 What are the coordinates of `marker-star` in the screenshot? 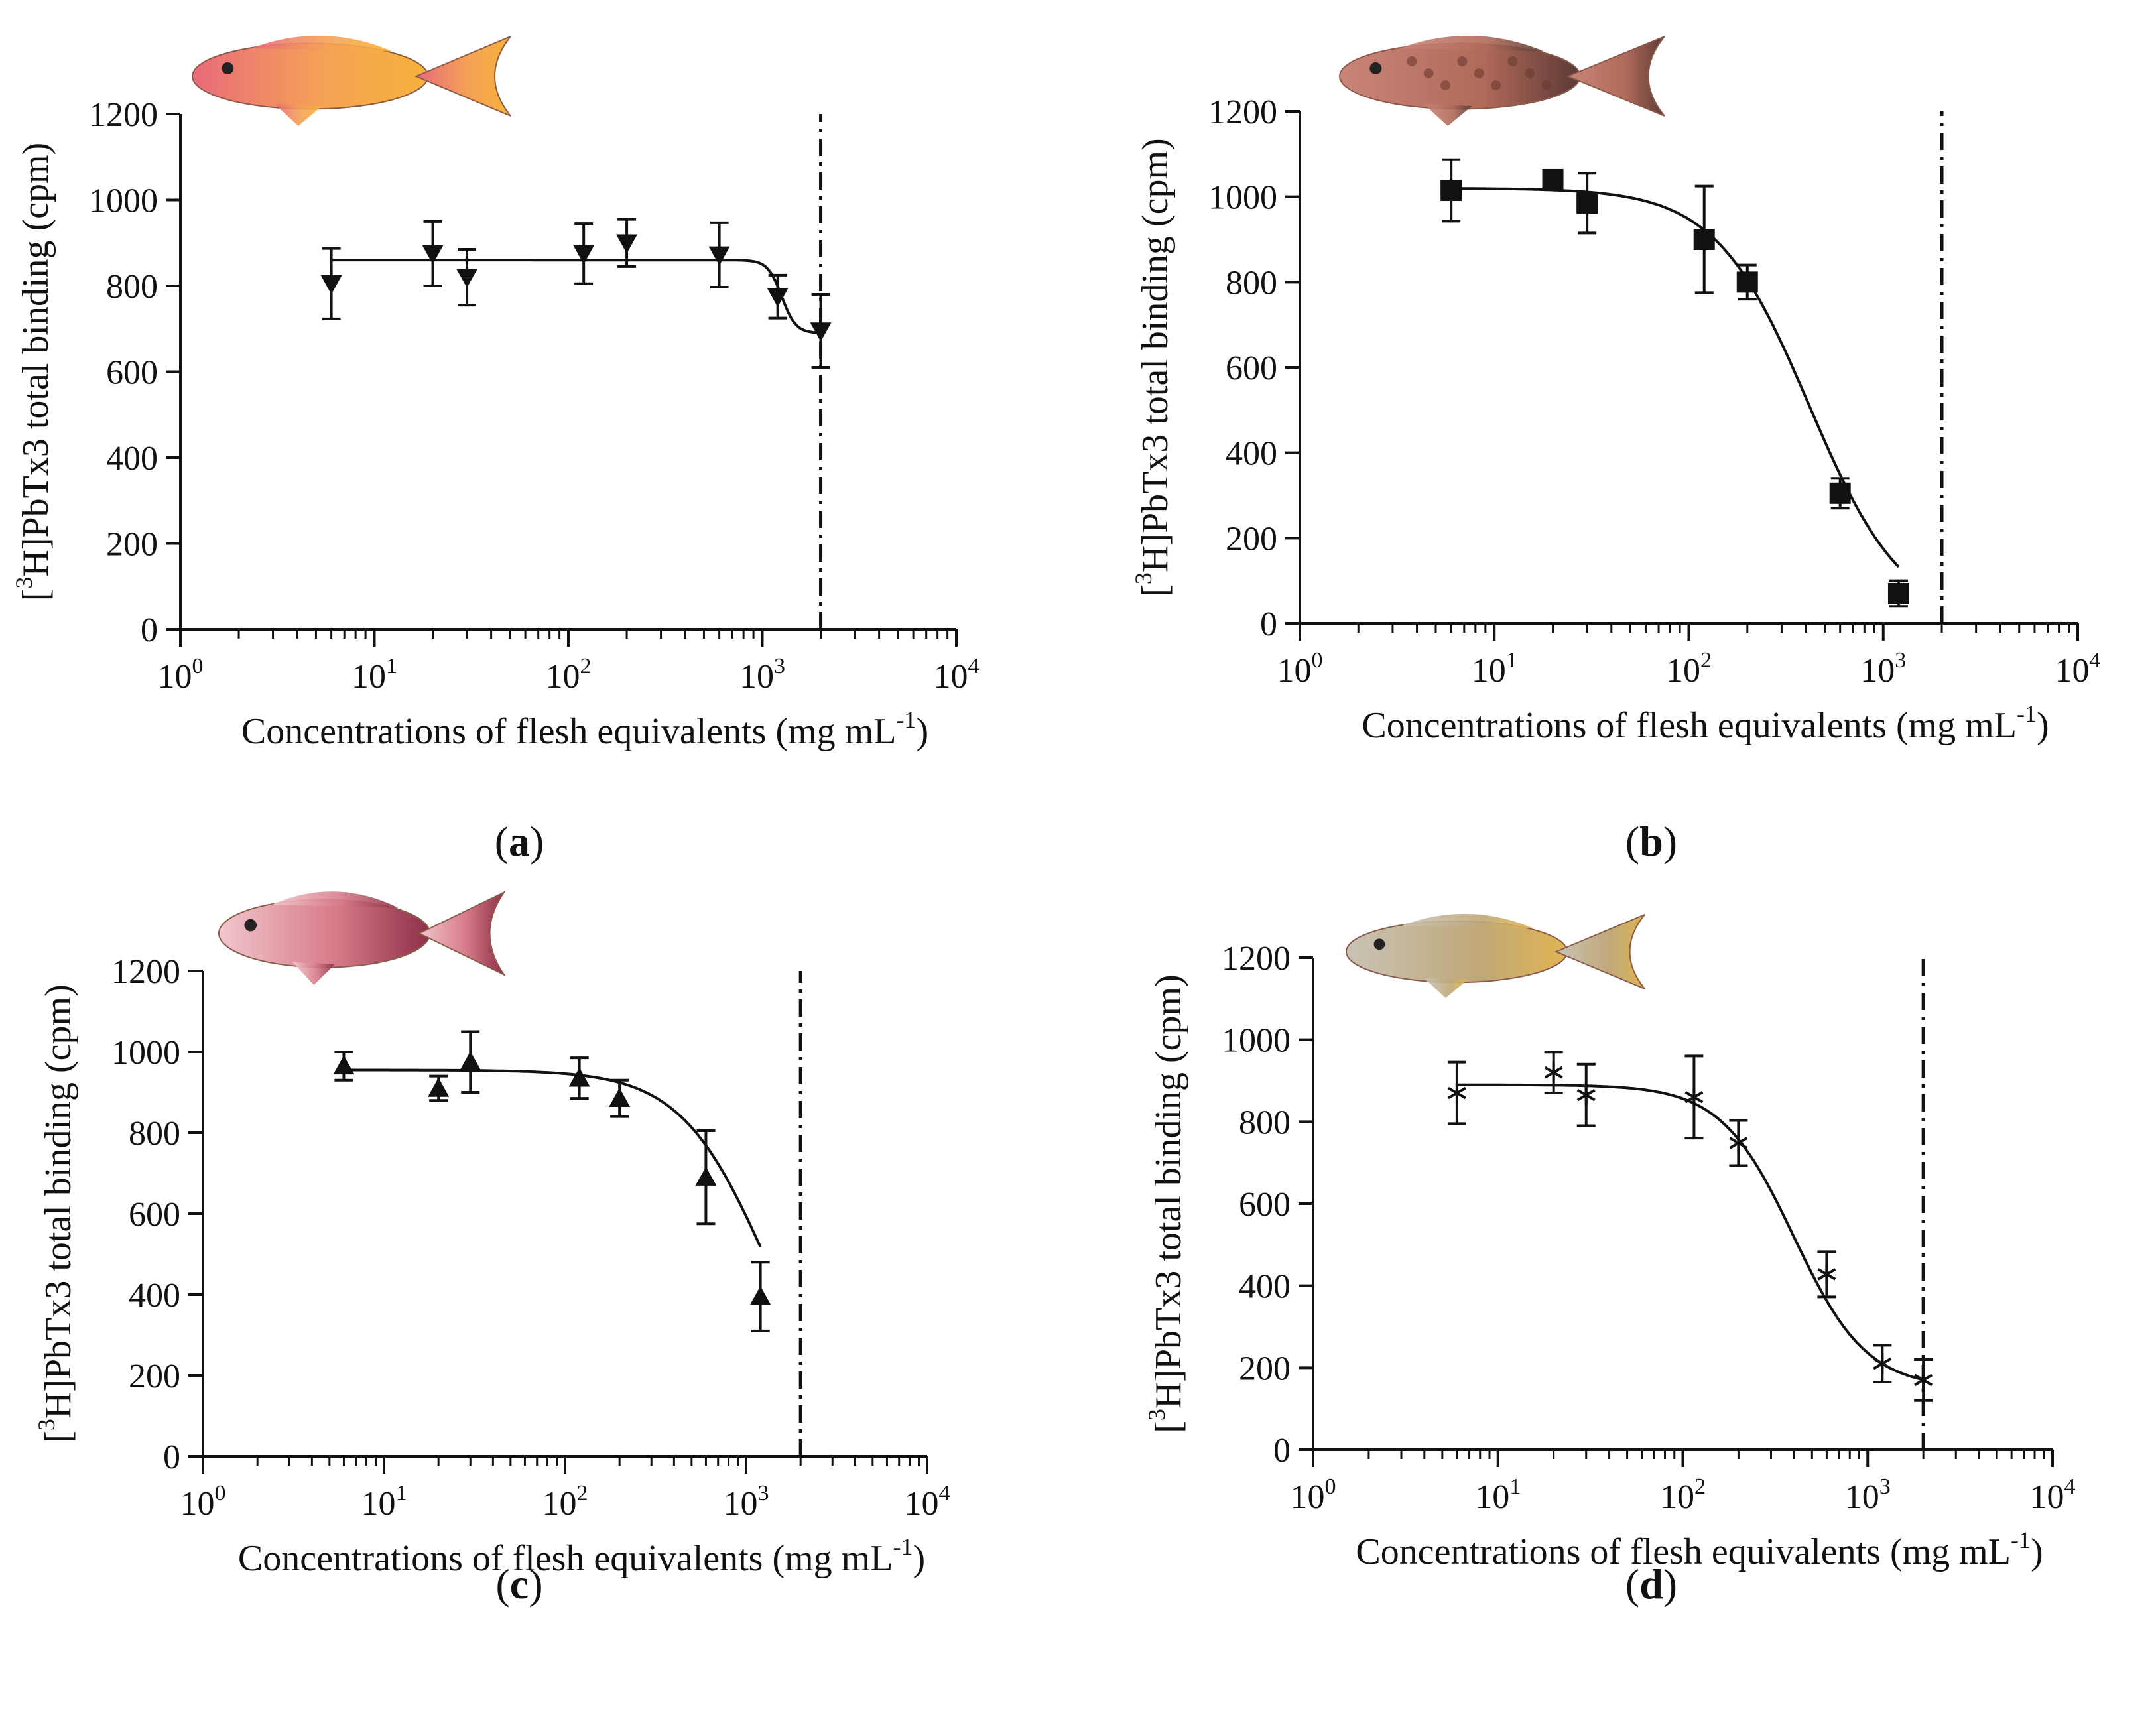 It's located at (1826, 1274).